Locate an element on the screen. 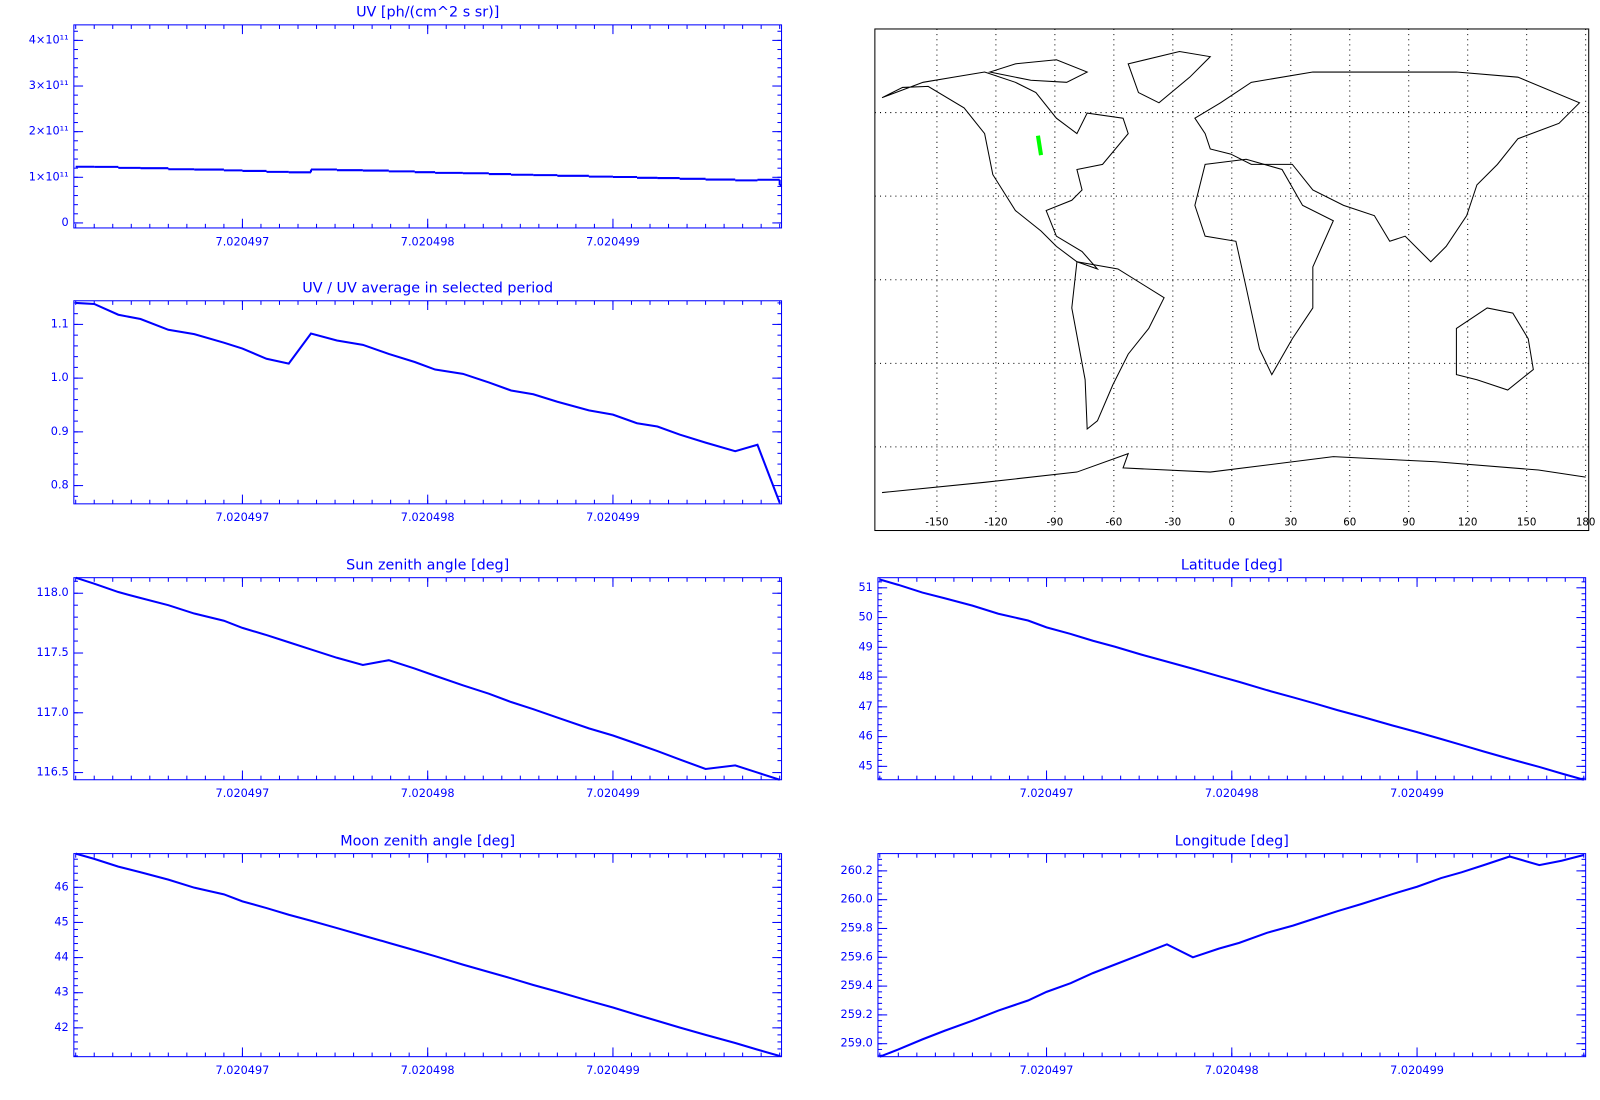 Image resolution: width=1600 pixels, height=1100 pixels. map-lon-label: -120 is located at coordinates (995, 522).